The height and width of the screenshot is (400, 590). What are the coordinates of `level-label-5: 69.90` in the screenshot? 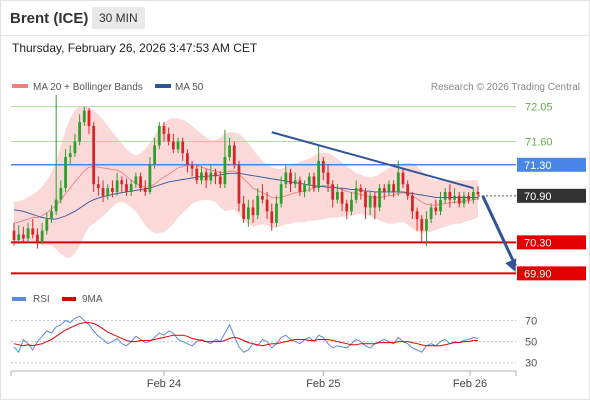 It's located at (538, 274).